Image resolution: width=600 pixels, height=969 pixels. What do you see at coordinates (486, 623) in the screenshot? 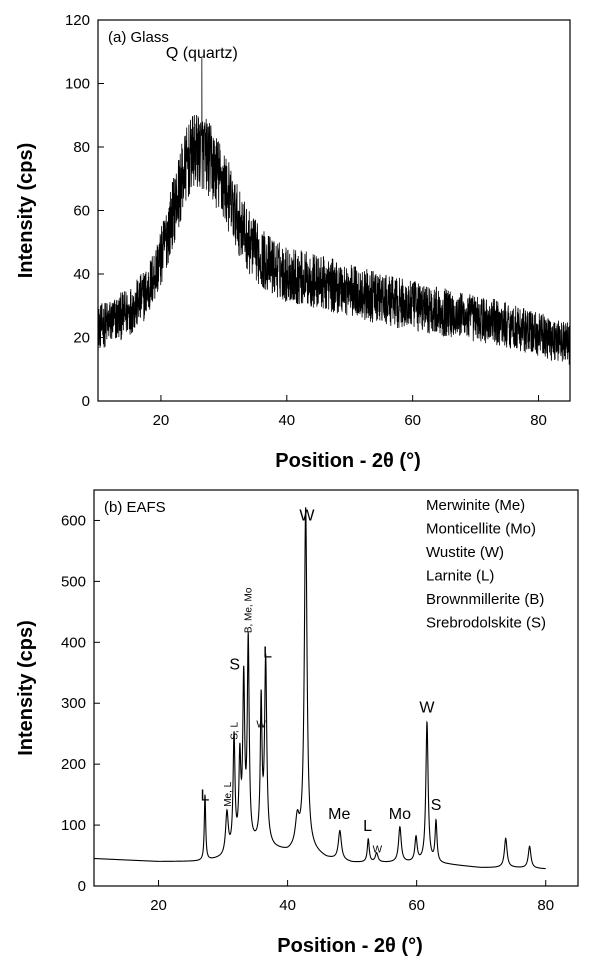
I see `legend-entry: Srebrodolskite (S)` at bounding box center [486, 623].